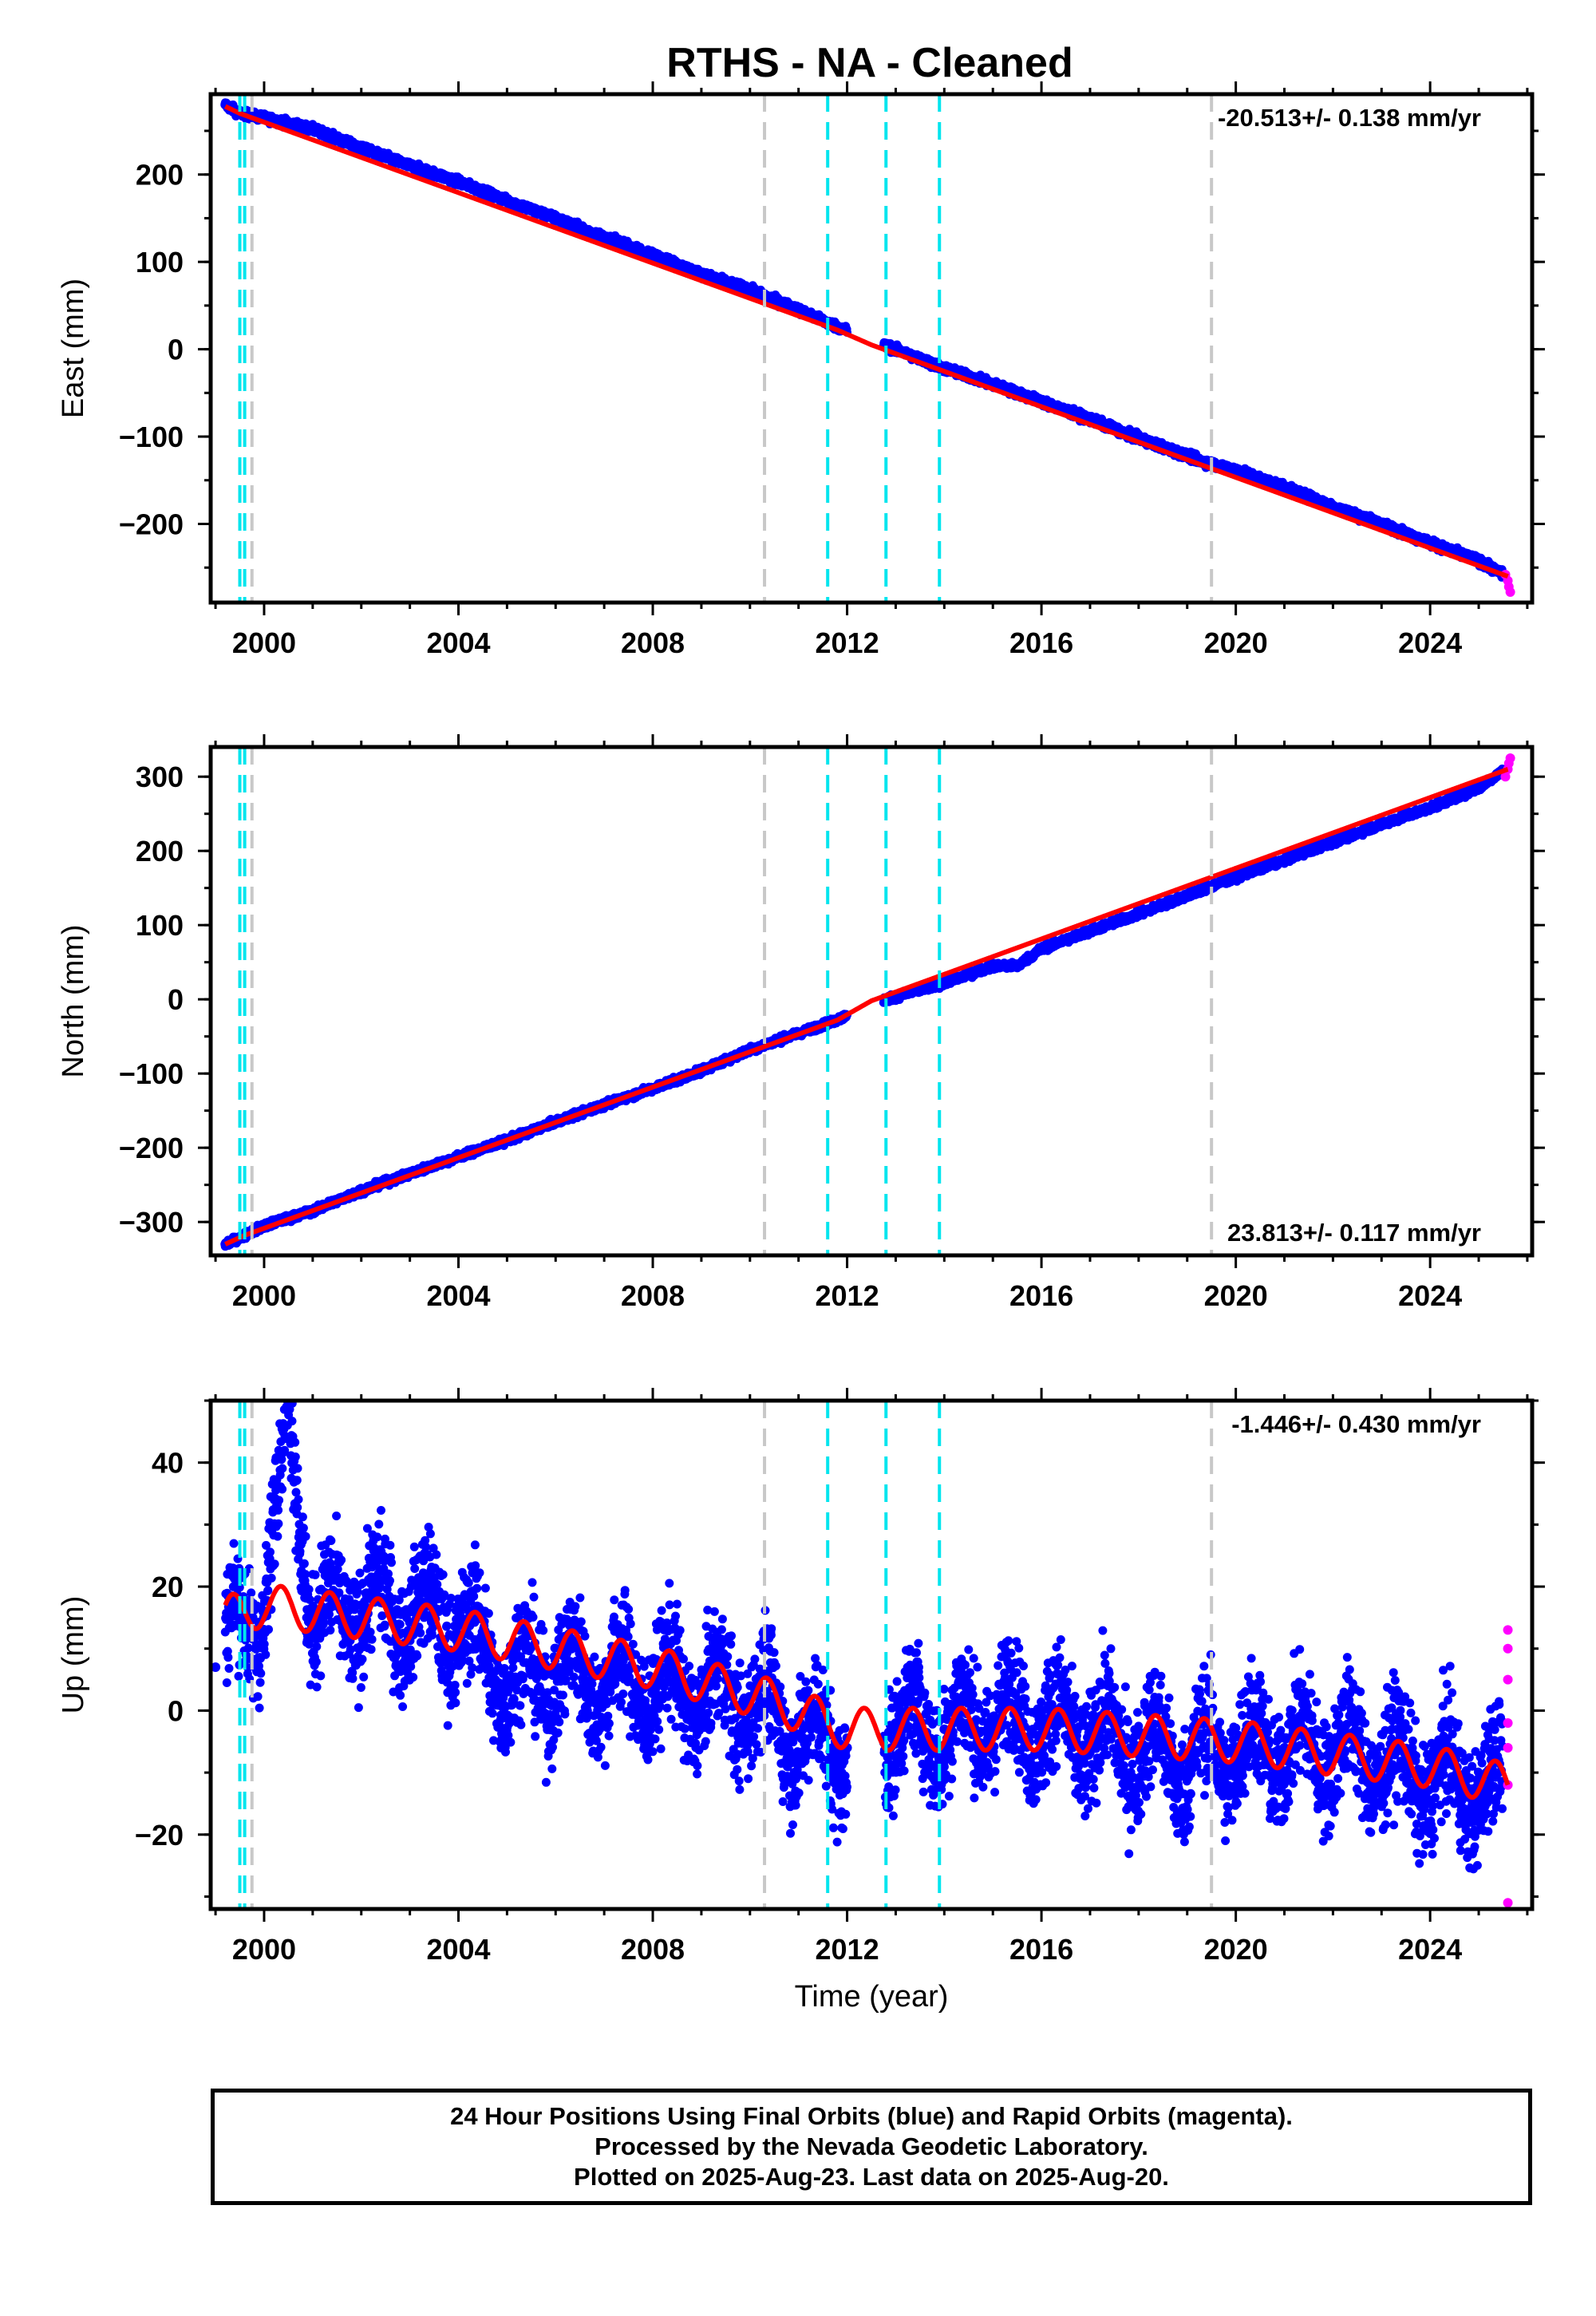 This screenshot has height=2316, width=1596. I want to click on y-tick-label: 40, so click(168, 1463).